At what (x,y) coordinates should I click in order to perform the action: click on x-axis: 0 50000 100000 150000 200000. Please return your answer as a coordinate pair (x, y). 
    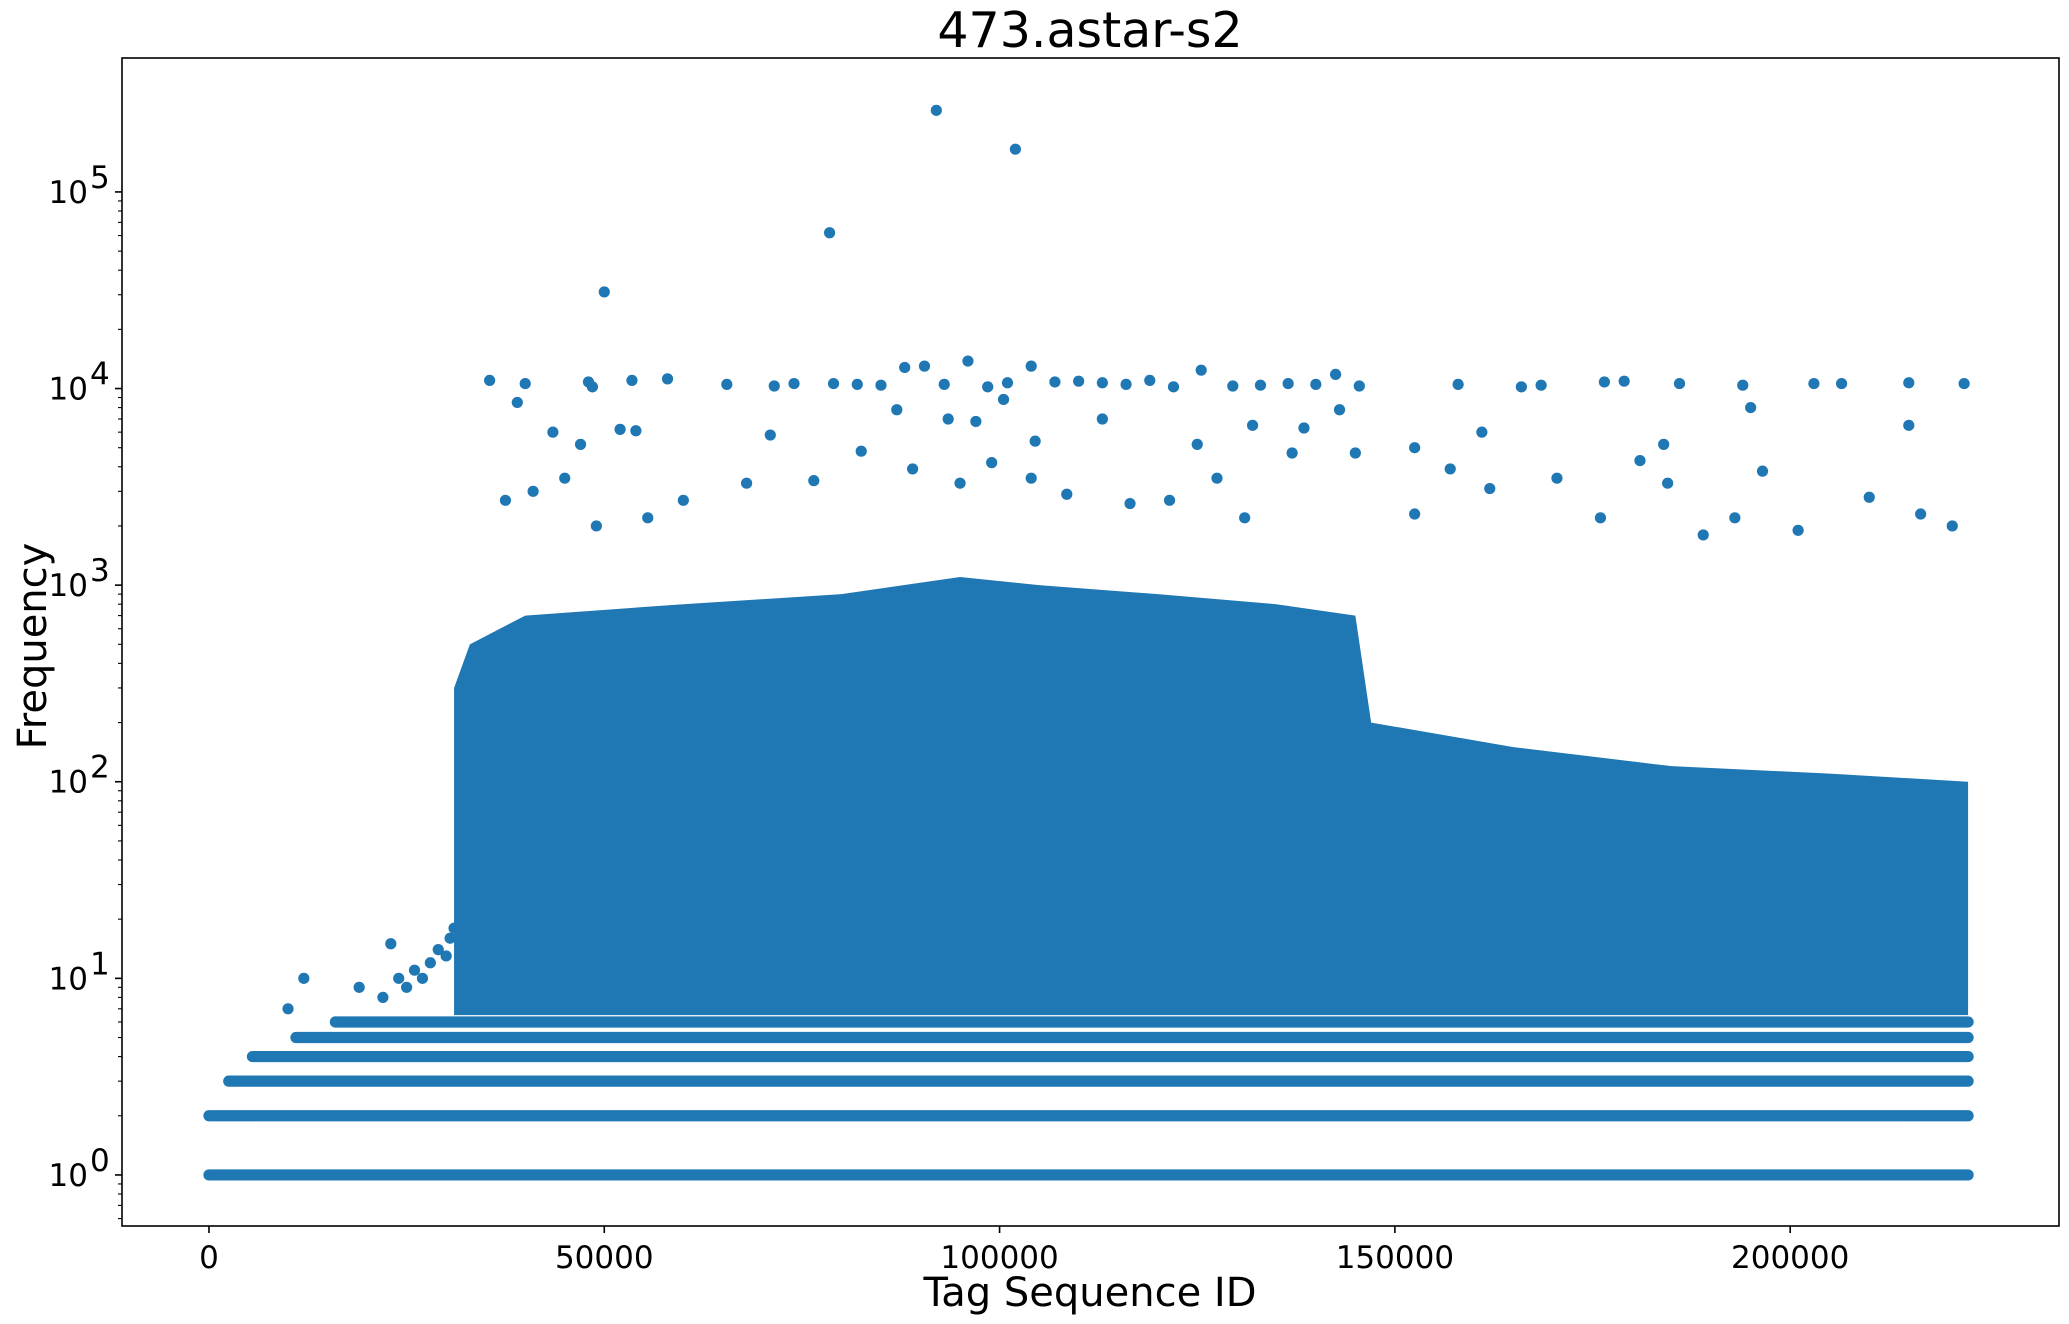
    Looking at the image, I should click on (1024, 1251).